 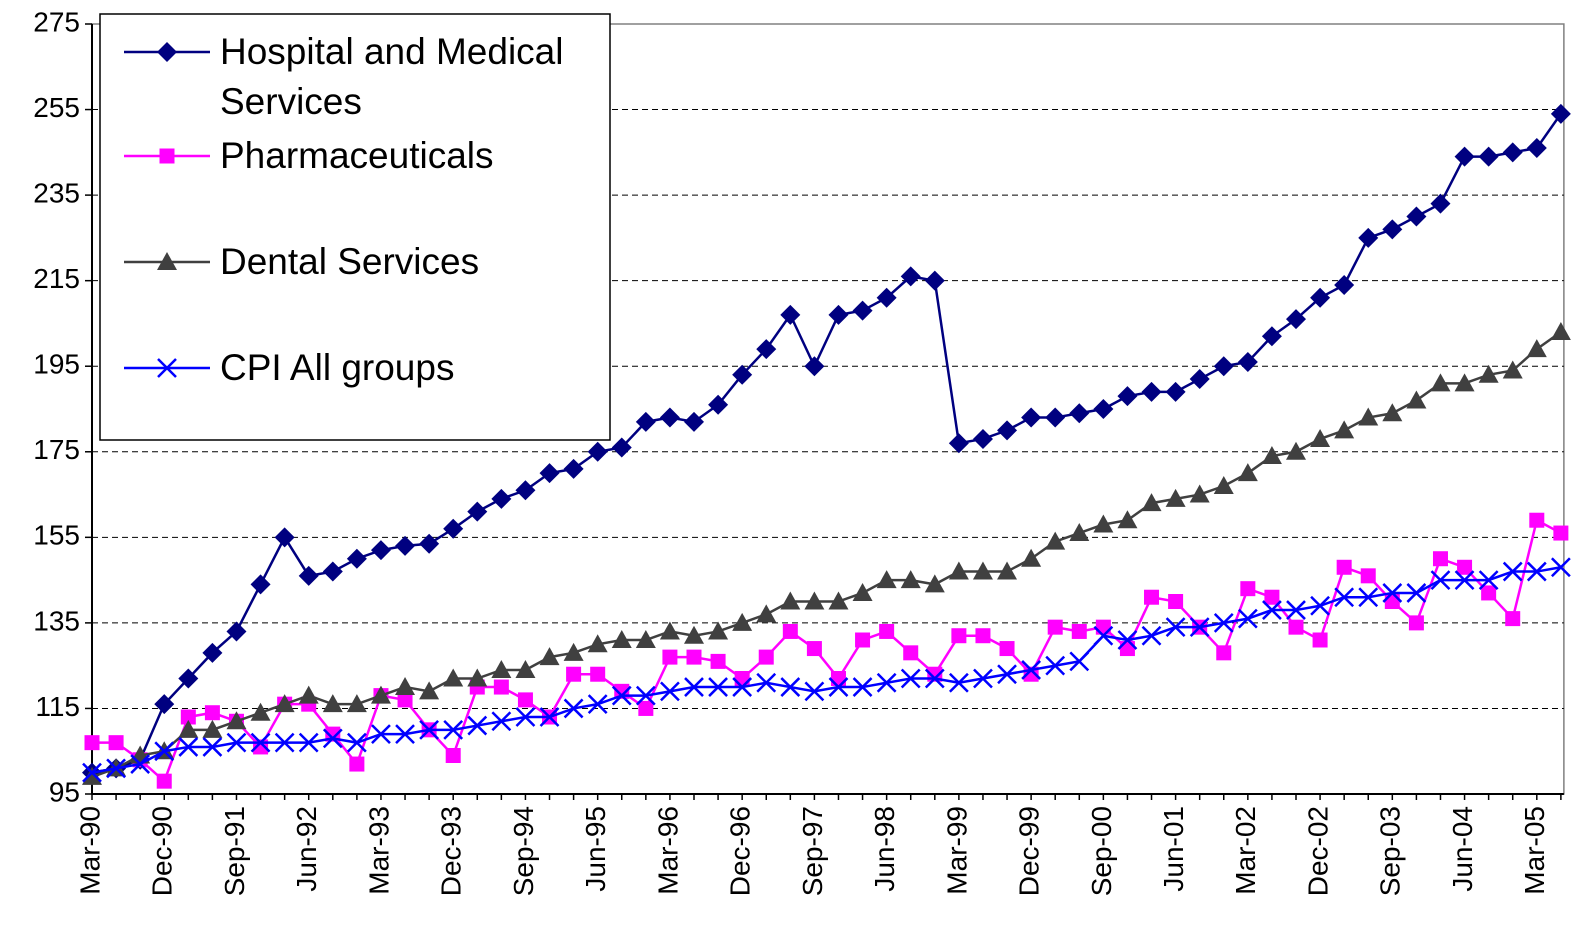 What do you see at coordinates (1101, 851) in the screenshot?
I see `x-tick-label: Sep-00` at bounding box center [1101, 851].